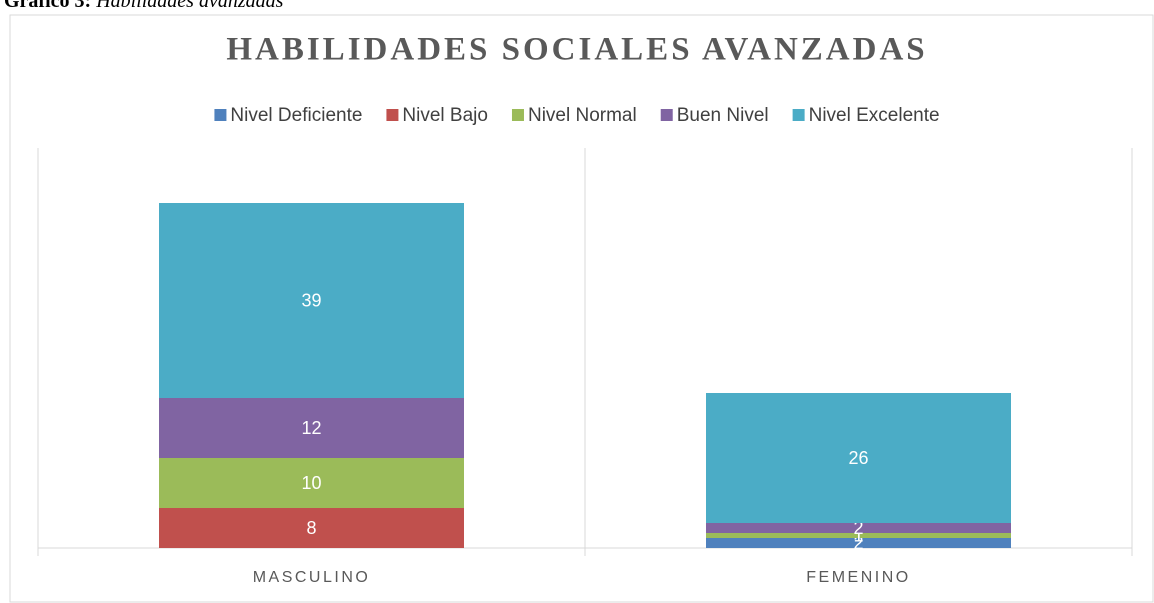  I want to click on value-label: 1, so click(858, 535).